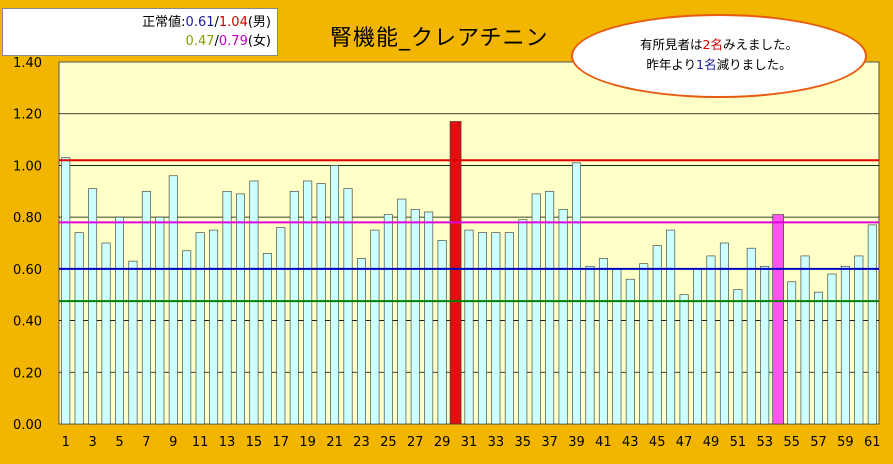  What do you see at coordinates (439, 38) in the screenshot?
I see `chart-title: 腎機能_クレアチニン` at bounding box center [439, 38].